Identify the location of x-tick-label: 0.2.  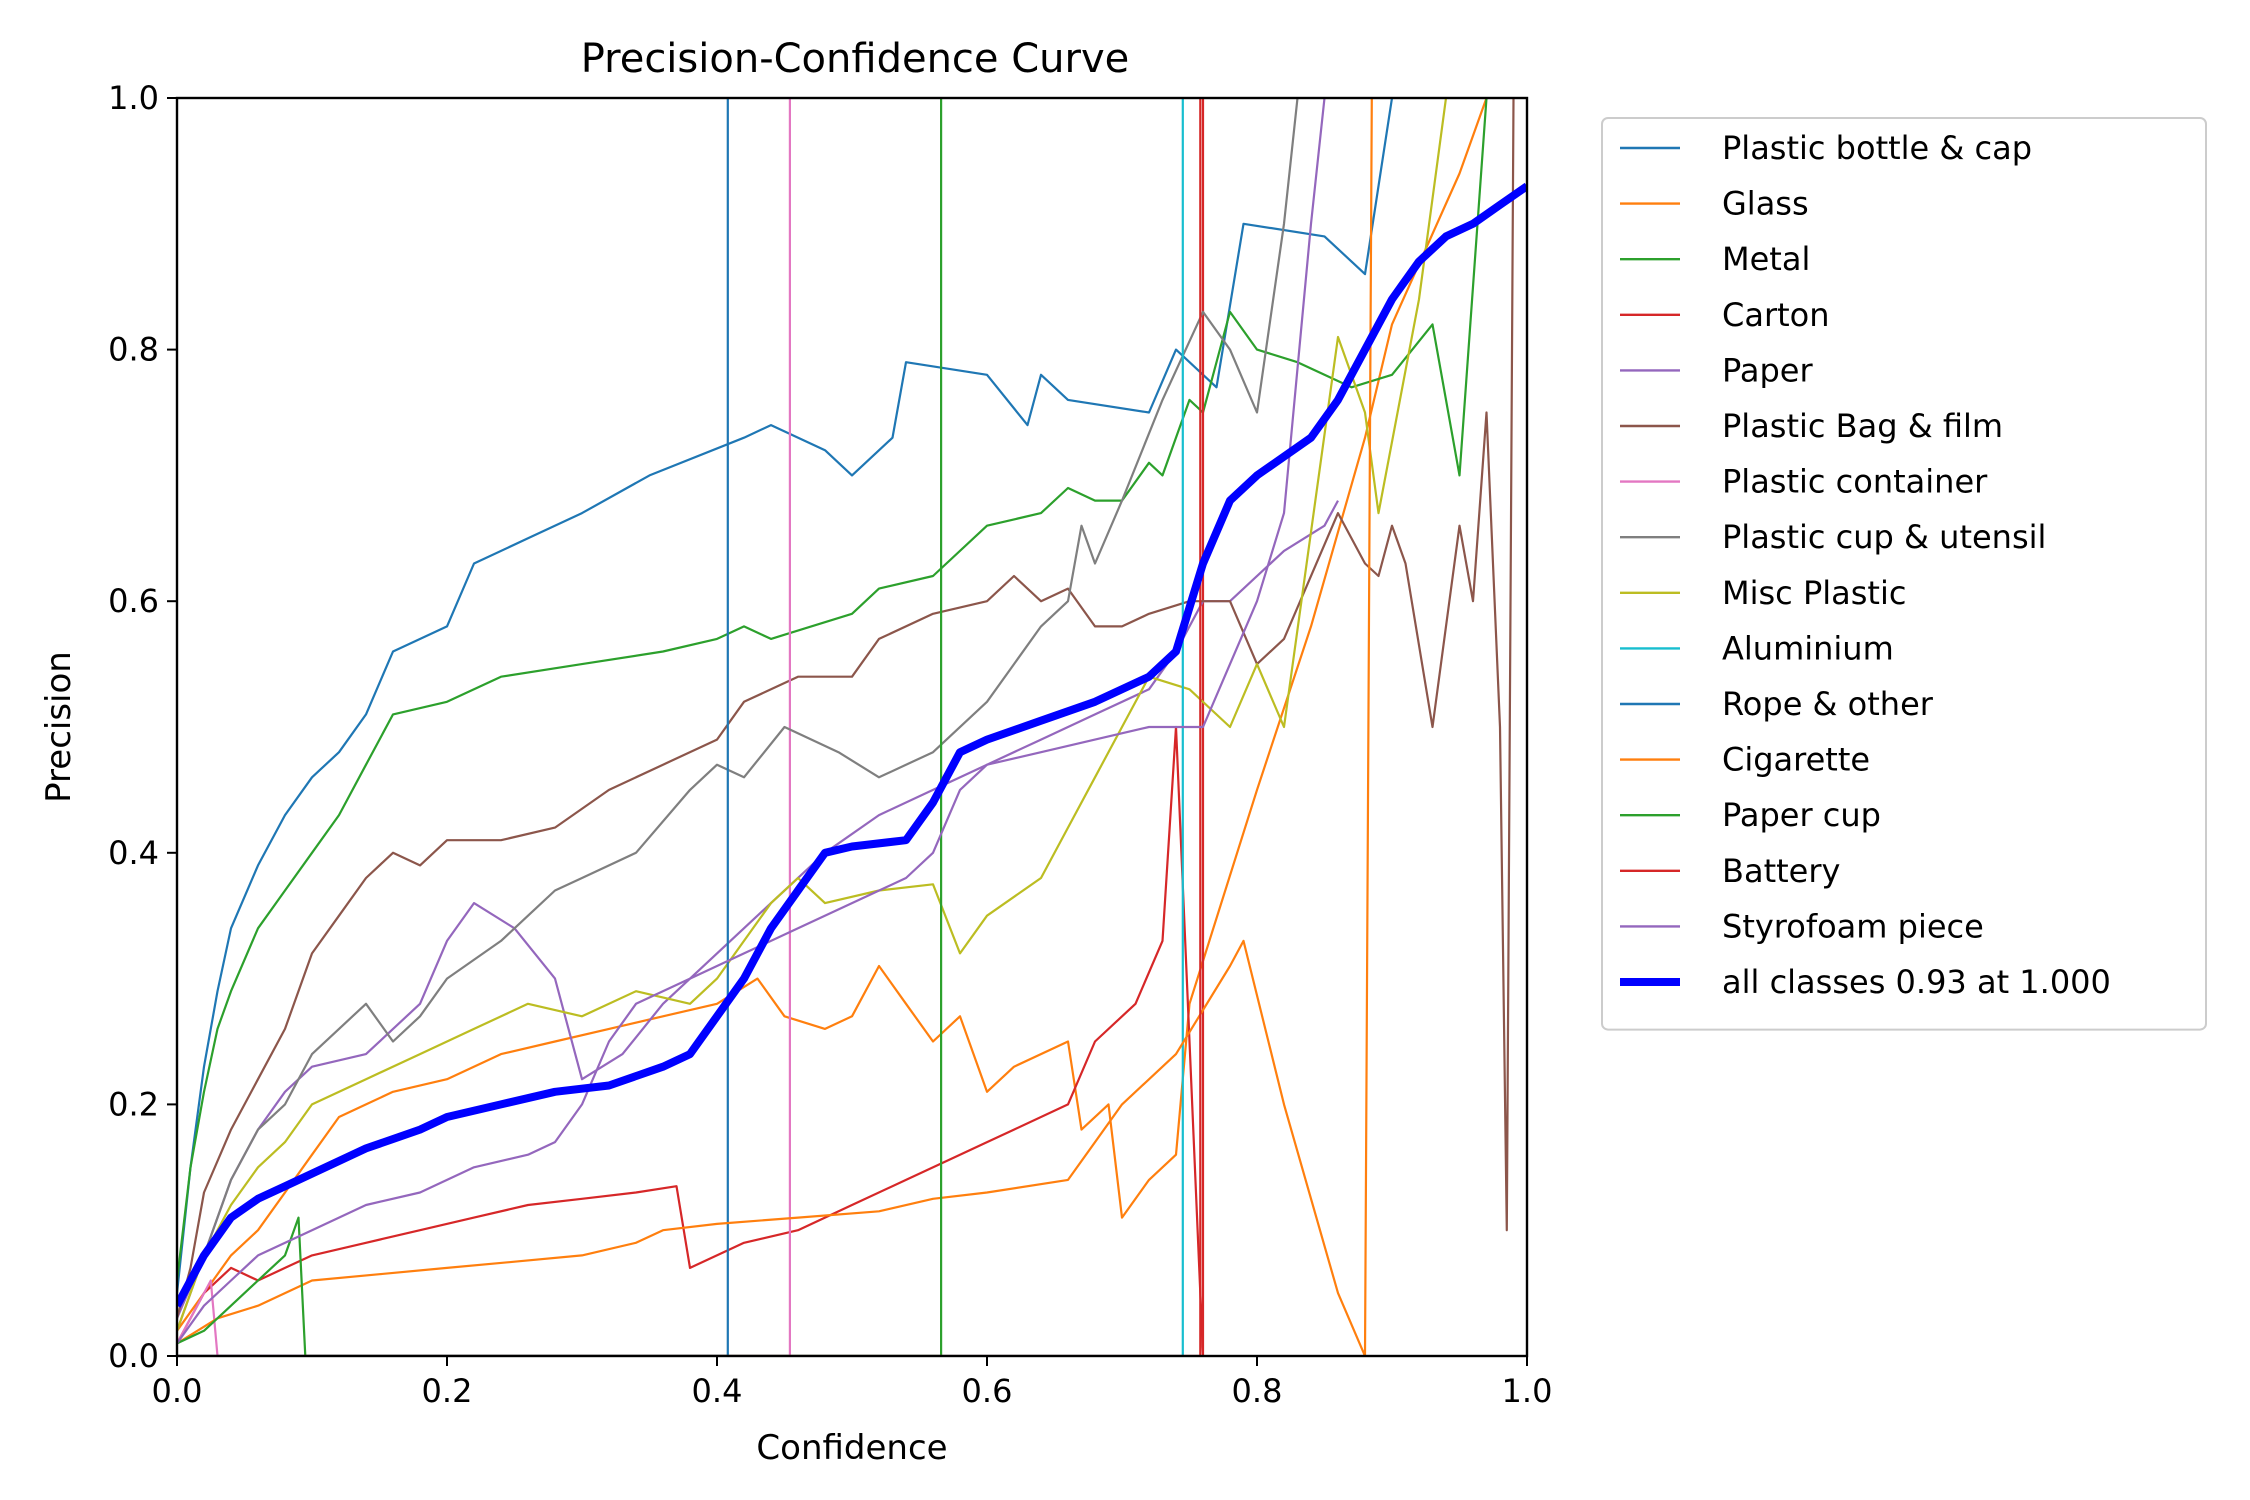
(447, 1391).